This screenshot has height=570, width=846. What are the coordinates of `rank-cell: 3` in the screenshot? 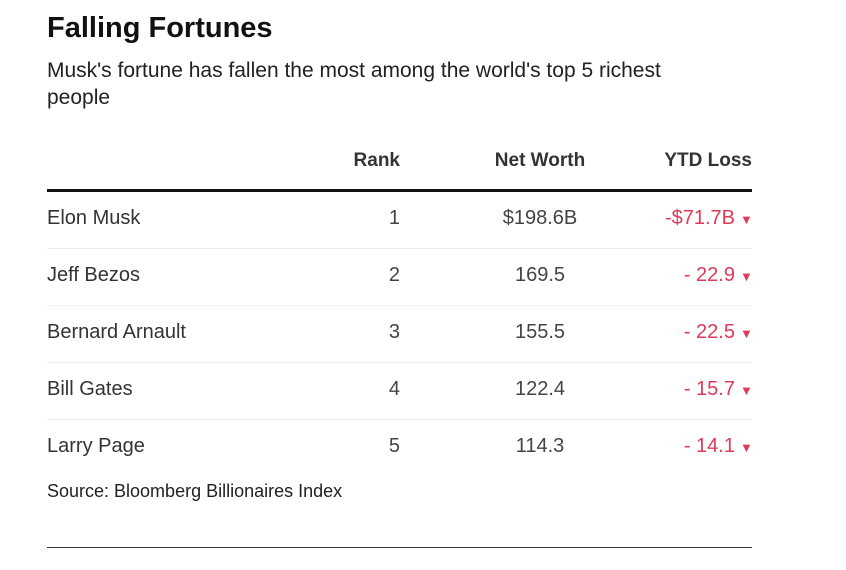 It's located at (394, 332).